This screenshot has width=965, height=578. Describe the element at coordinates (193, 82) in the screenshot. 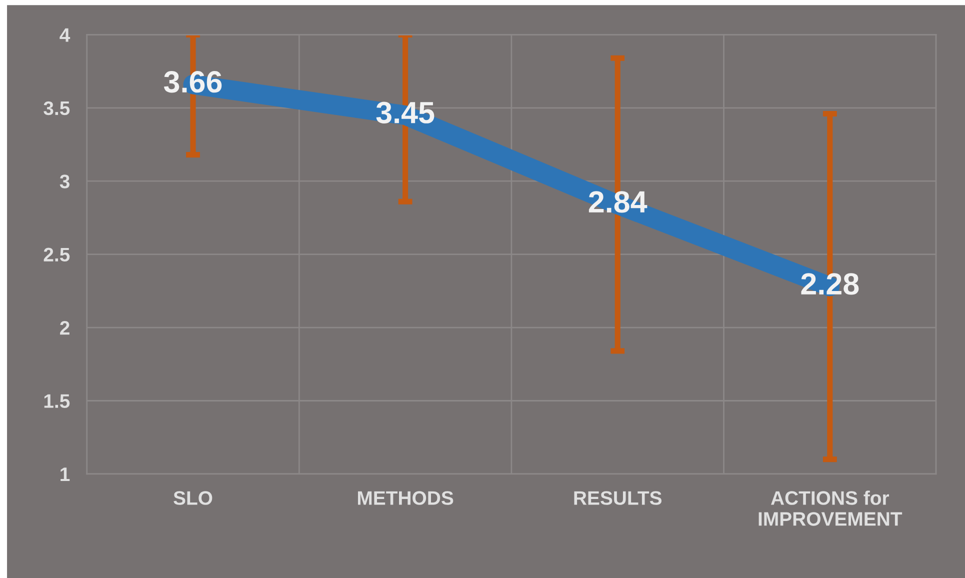

I see `data-label: 3.66` at that location.